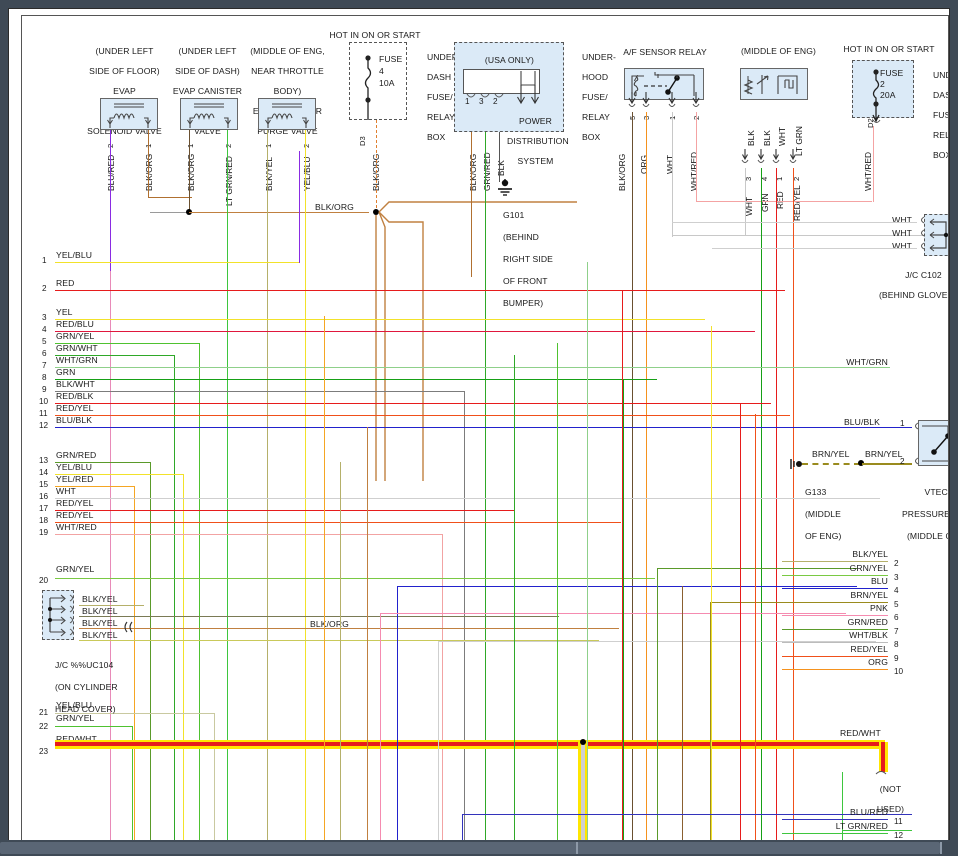 The width and height of the screenshot is (958, 856). What do you see at coordinates (896, 631) in the screenshot?
I see `right-num-7: 7` at bounding box center [896, 631].